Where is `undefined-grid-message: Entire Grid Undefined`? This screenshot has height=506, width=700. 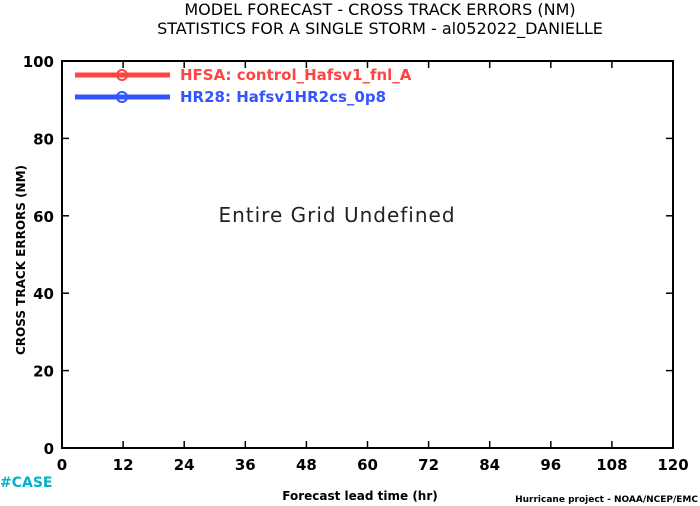 undefined-grid-message: Entire Grid Undefined is located at coordinates (336, 215).